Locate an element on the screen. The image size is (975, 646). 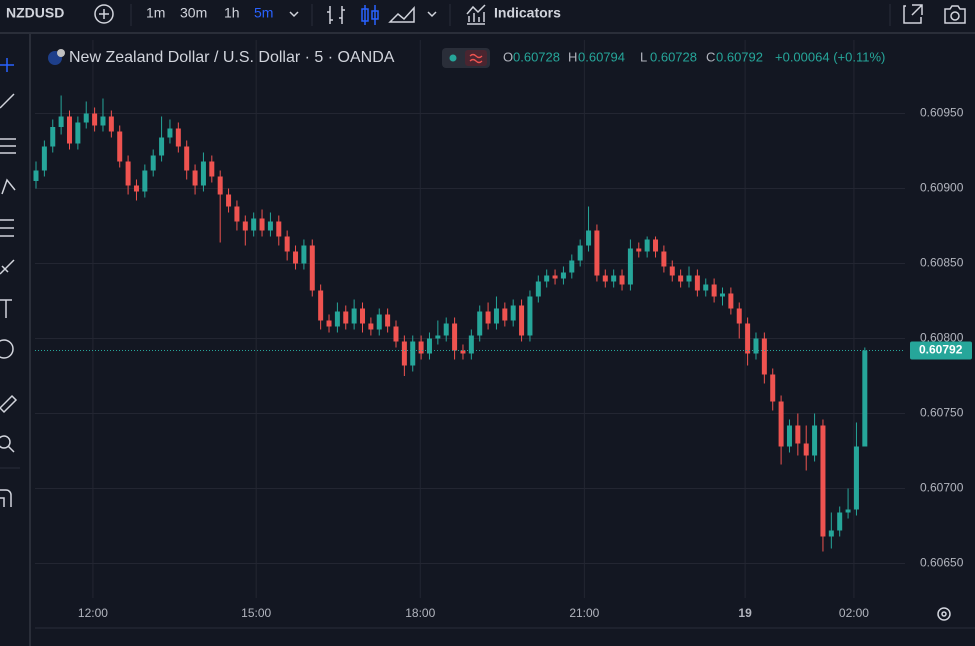
x-tick-label: 18:00 is located at coordinates (420, 613).